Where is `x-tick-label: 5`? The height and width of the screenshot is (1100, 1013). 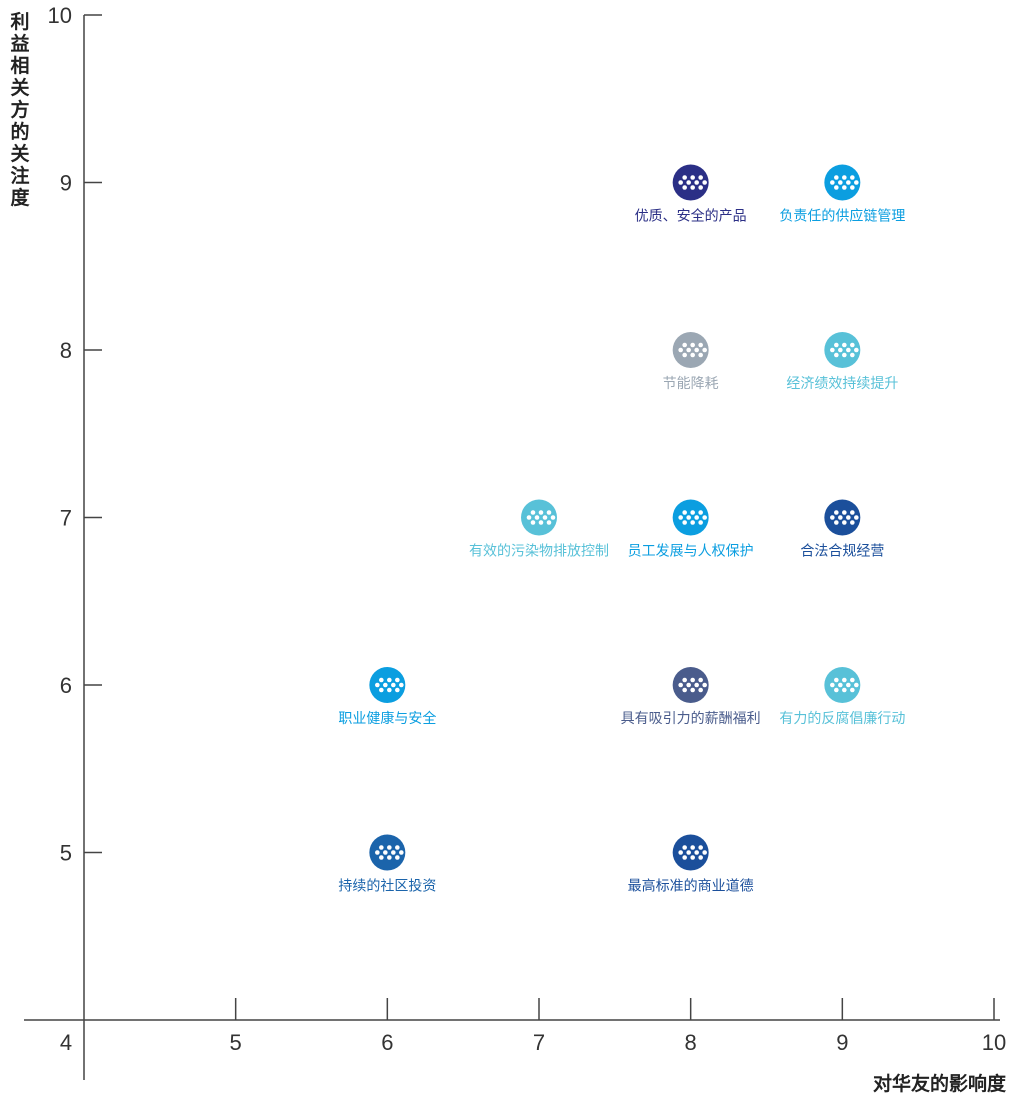 x-tick-label: 5 is located at coordinates (236, 1042).